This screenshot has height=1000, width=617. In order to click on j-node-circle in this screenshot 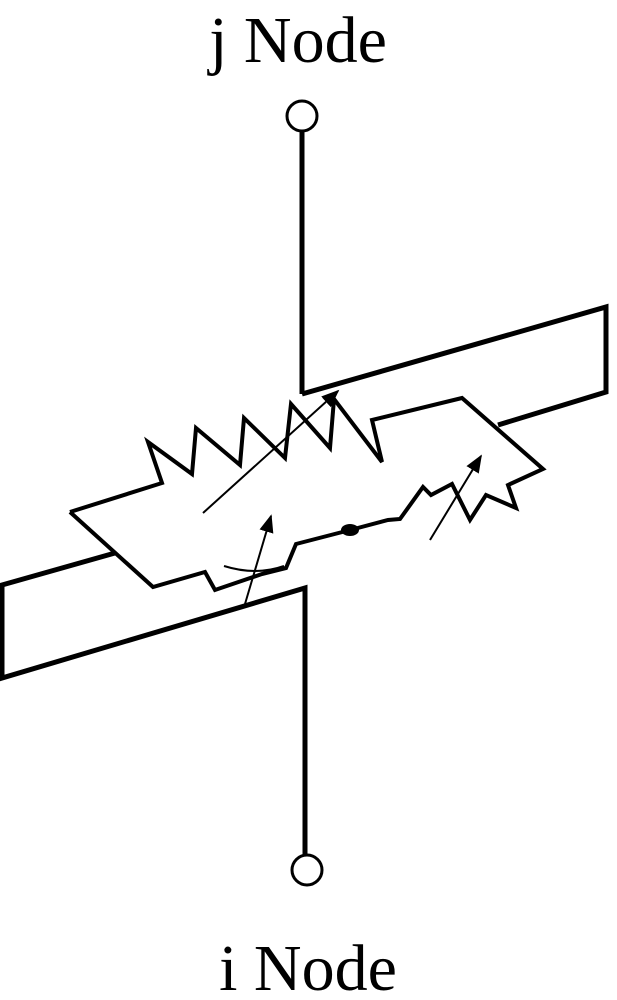, I will do `click(302, 116)`.